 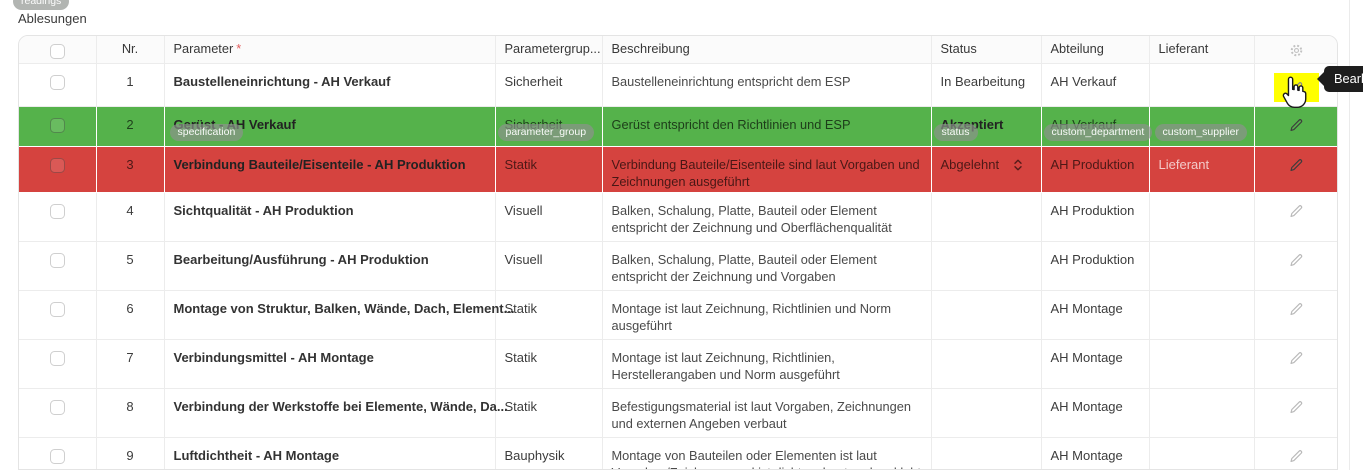 I want to click on i18n-key-badge: specification, so click(x=206, y=132).